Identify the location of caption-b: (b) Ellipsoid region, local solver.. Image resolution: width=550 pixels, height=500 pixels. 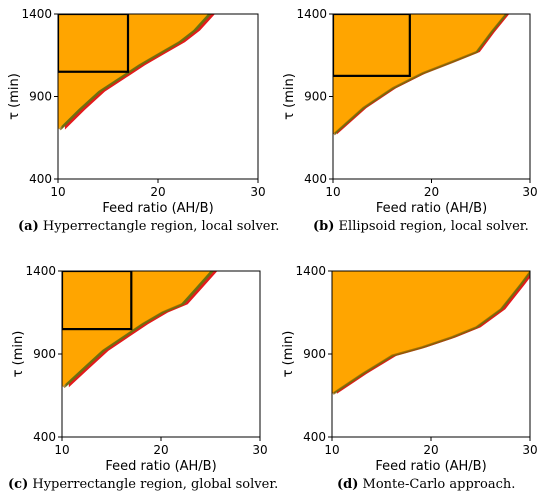
(421, 226).